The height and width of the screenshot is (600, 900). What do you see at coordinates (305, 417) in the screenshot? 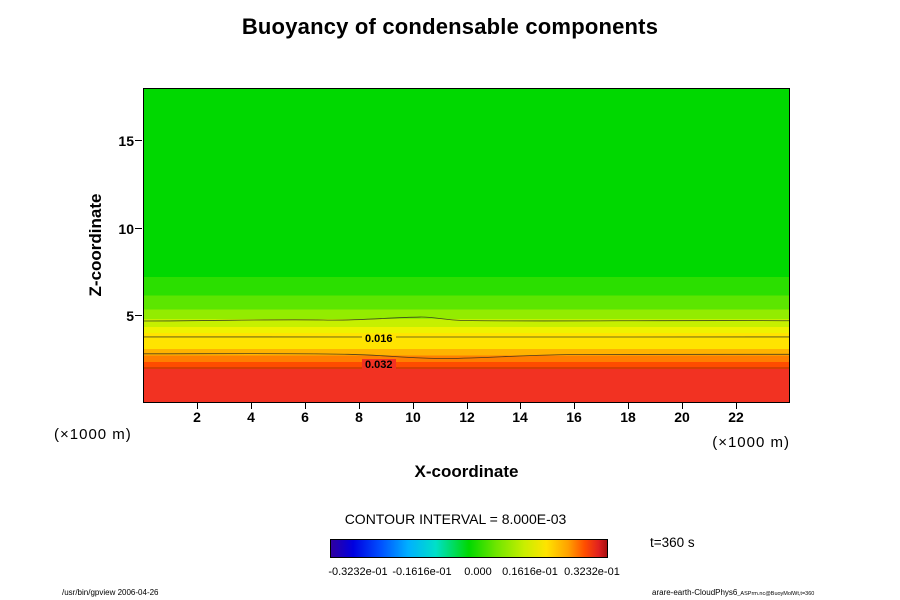
I see `x-tick-label: 6` at bounding box center [305, 417].